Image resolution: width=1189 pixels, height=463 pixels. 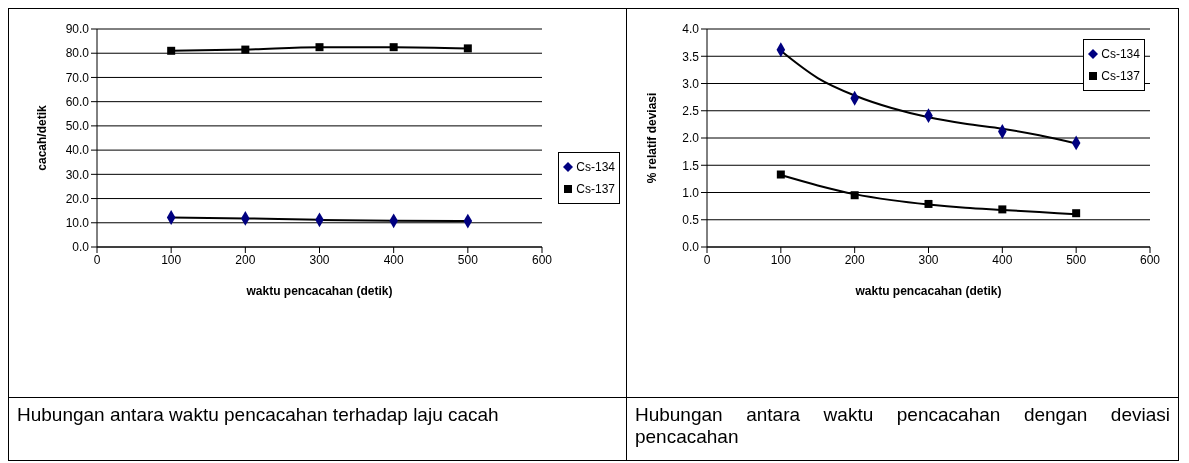 What do you see at coordinates (77, 77) in the screenshot?
I see `y-tick-label: 70.0` at bounding box center [77, 77].